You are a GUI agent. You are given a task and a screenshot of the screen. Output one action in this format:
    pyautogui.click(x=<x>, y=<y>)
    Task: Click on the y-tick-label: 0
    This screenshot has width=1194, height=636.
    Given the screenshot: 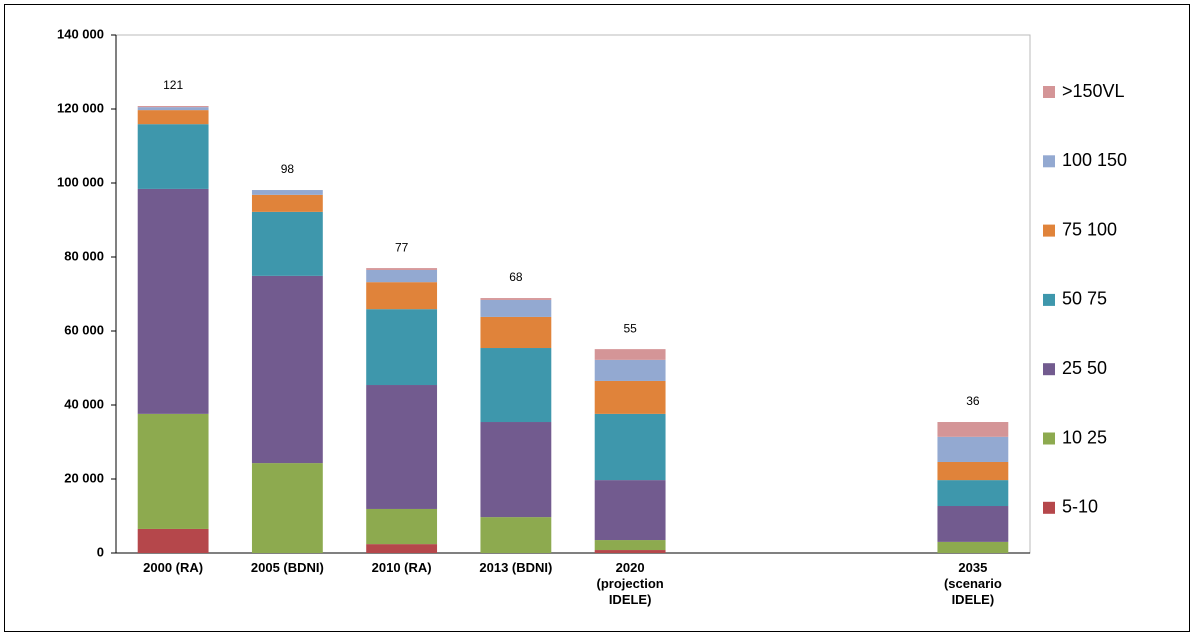 What is the action you would take?
    pyautogui.click(x=100, y=551)
    